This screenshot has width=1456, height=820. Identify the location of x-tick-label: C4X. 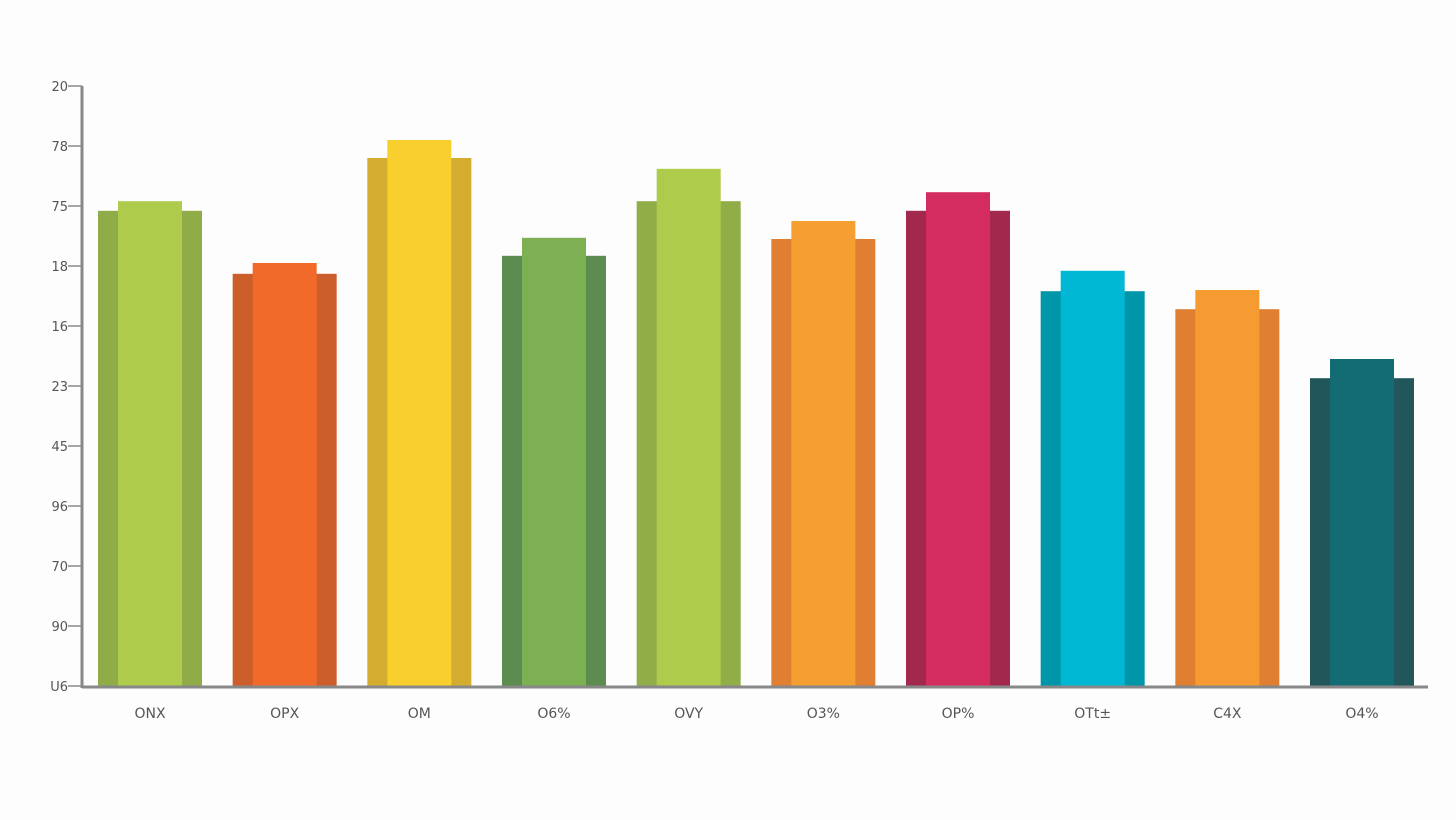
(1227, 714).